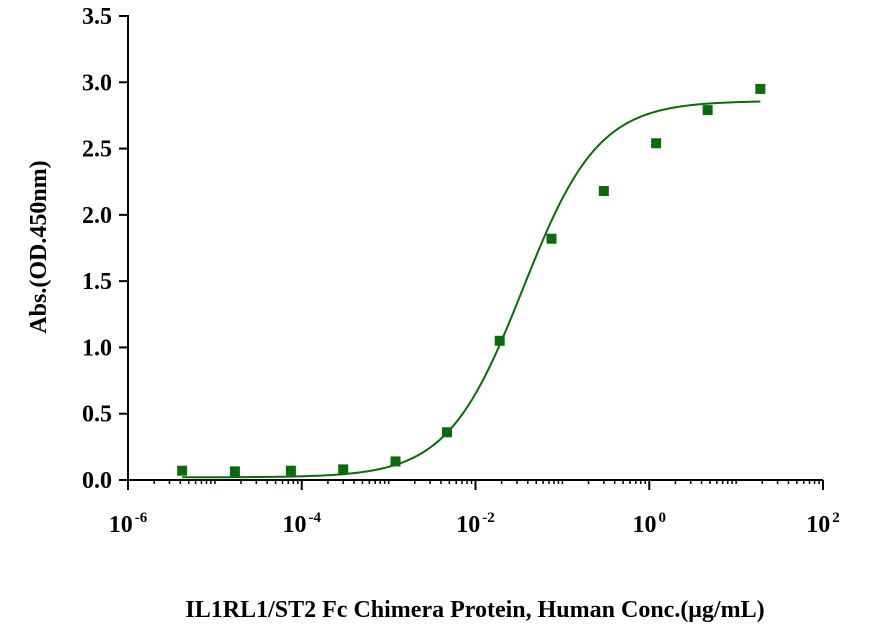 The height and width of the screenshot is (633, 874). What do you see at coordinates (650, 524) in the screenshot?
I see `x-tick-label: 10 0` at bounding box center [650, 524].